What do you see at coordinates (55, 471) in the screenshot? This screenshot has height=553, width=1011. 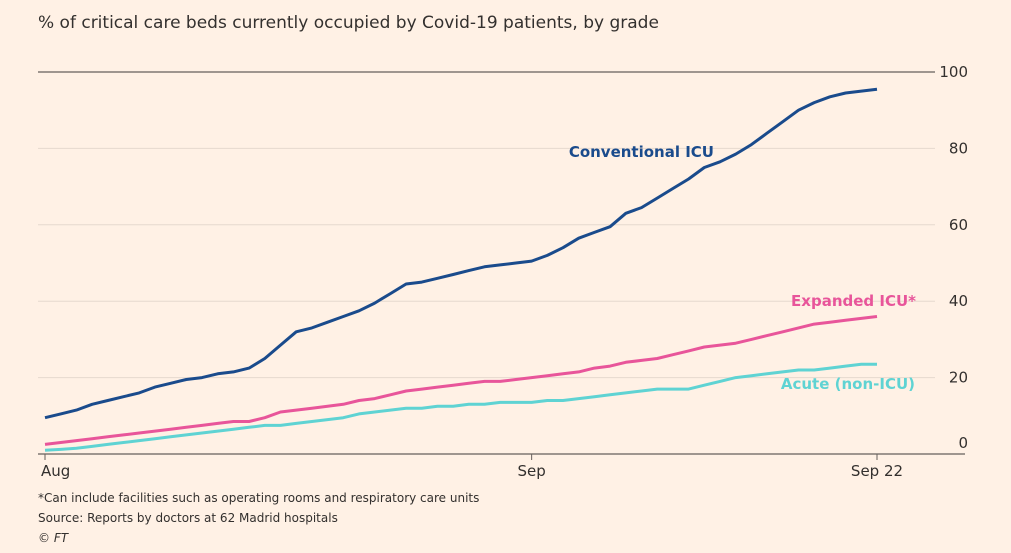 I see `x-tick-label: Aug` at bounding box center [55, 471].